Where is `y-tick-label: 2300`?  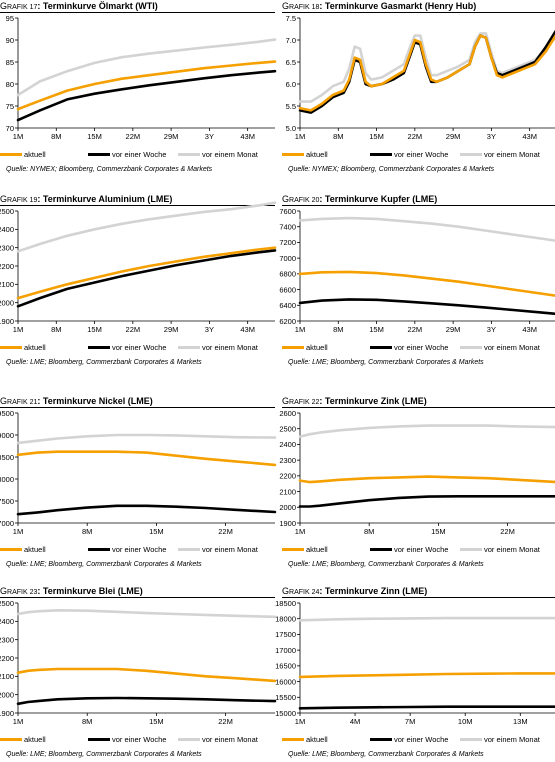
y-tick-label: 2300 is located at coordinates (287, 460).